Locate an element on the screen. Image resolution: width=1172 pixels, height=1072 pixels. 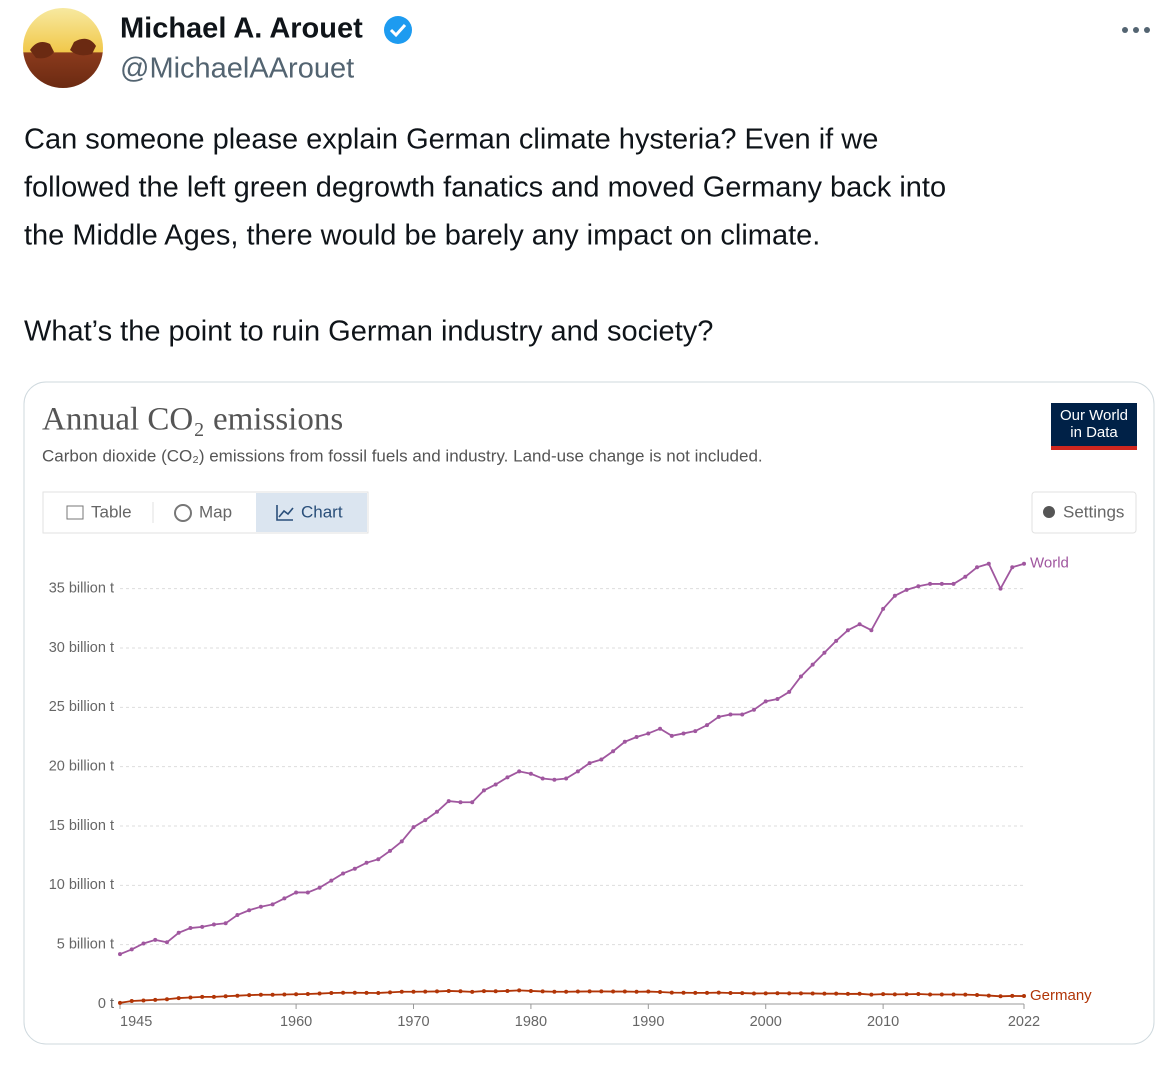
y-tick-label: 35 billion t is located at coordinates (81, 588).